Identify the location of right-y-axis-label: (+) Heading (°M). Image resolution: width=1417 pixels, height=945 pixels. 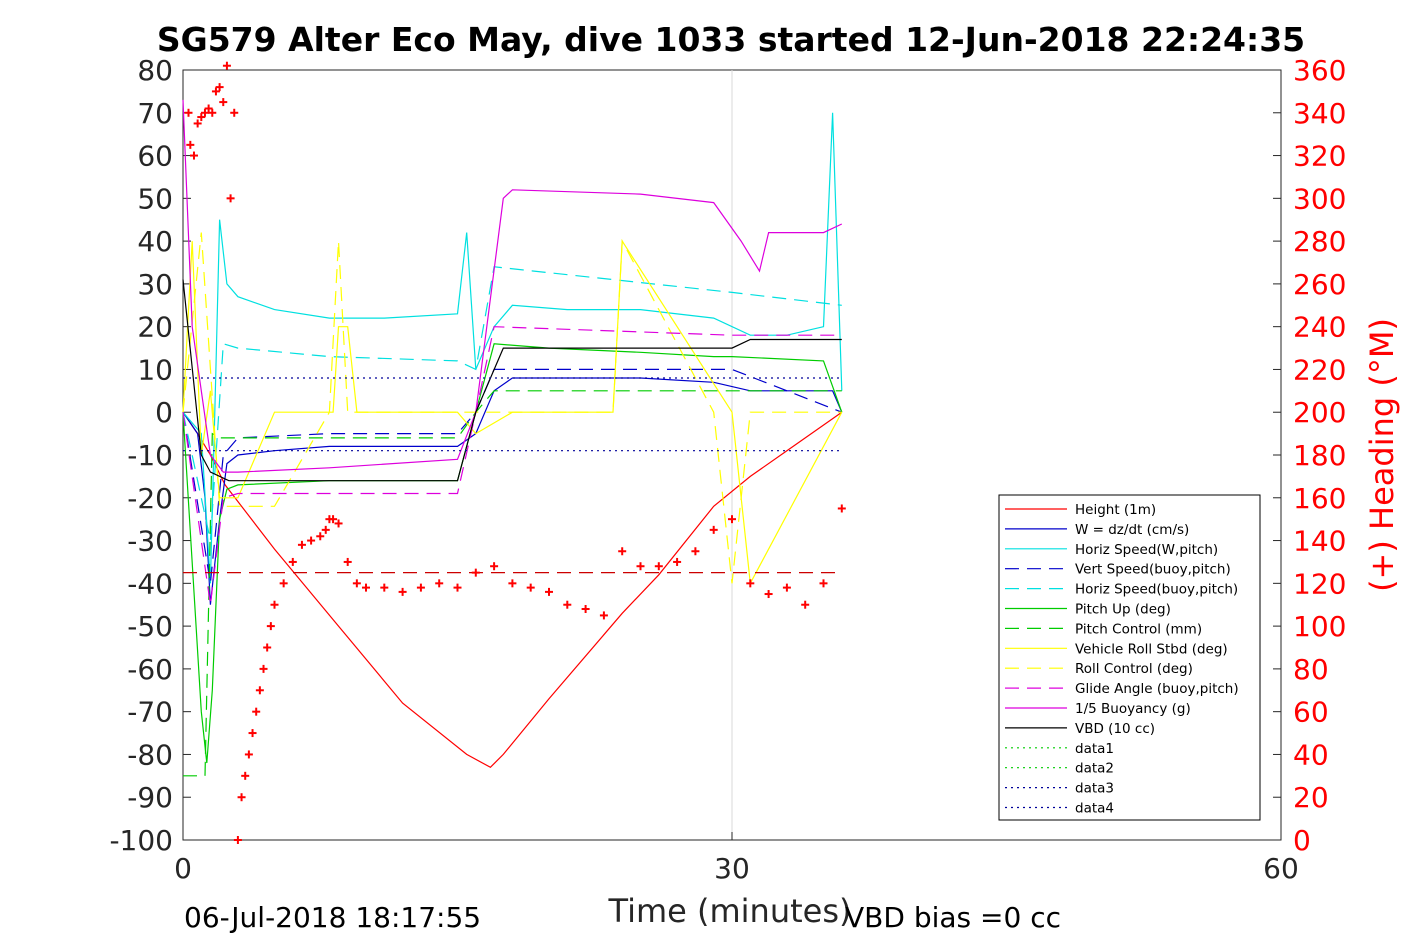
(1382, 455).